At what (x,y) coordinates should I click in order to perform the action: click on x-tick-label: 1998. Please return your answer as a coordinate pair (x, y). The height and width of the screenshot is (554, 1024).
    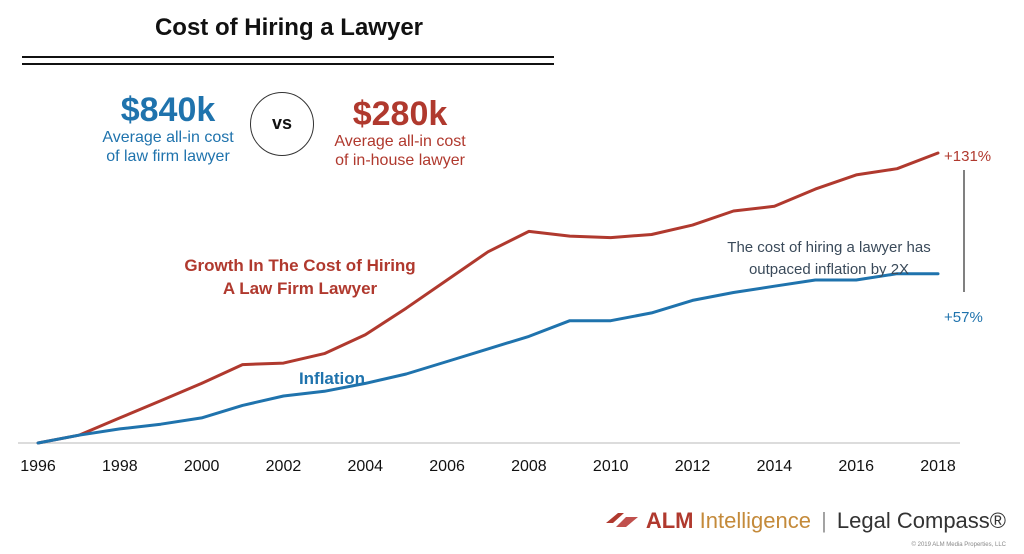
    Looking at the image, I should click on (120, 466).